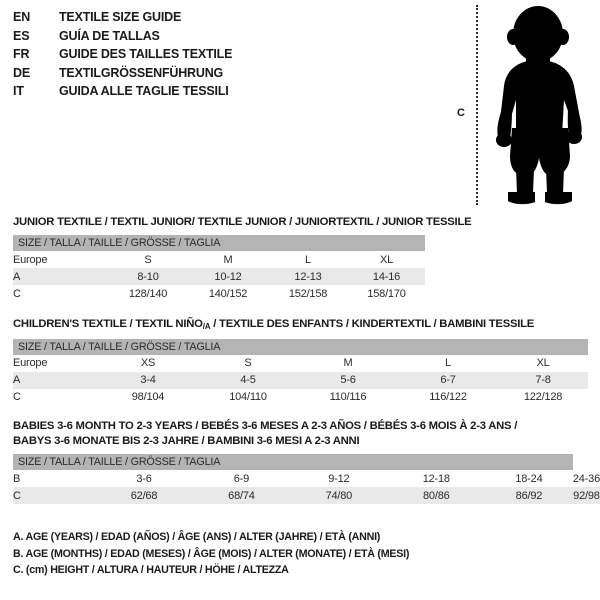 Image resolution: width=600 pixels, height=600 pixels. What do you see at coordinates (18, 91) in the screenshot?
I see `language-code: IT` at bounding box center [18, 91].